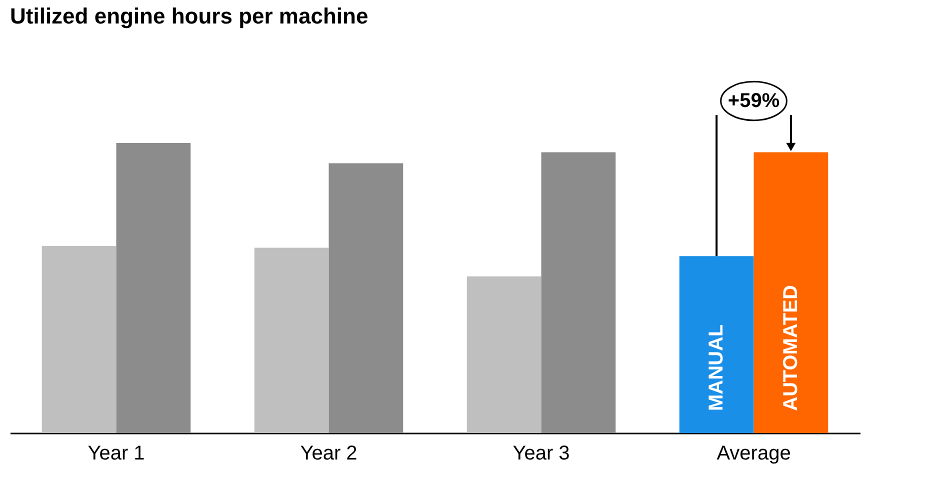  I want to click on chart-title: Utilized engine hours per machine, so click(189, 16).